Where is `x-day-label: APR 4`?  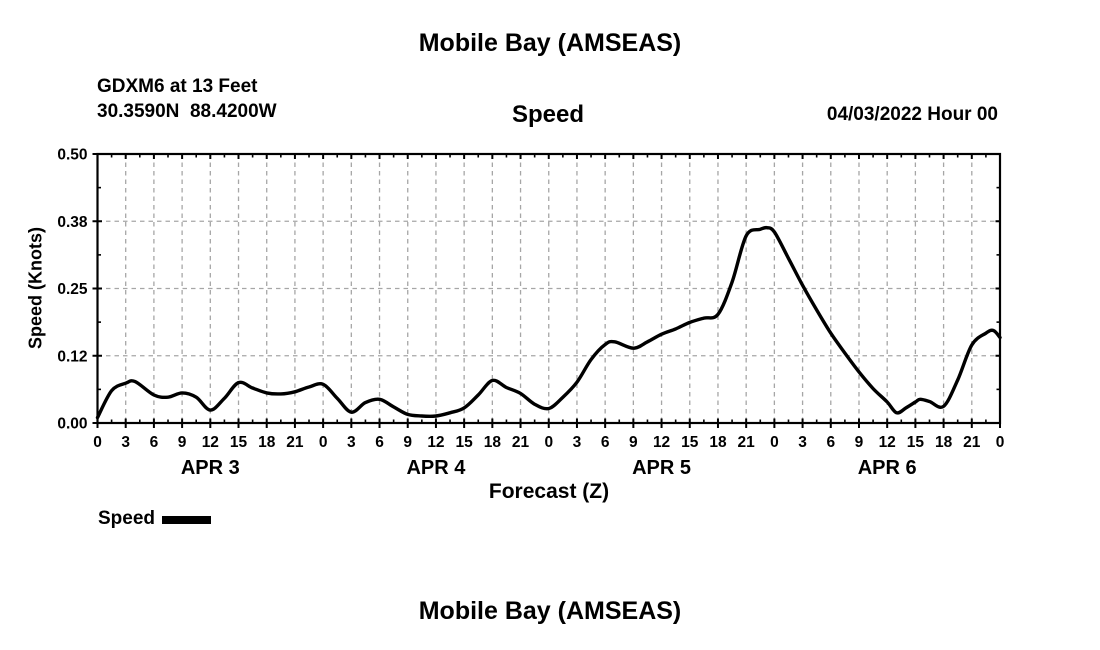
x-day-label: APR 4 is located at coordinates (436, 468).